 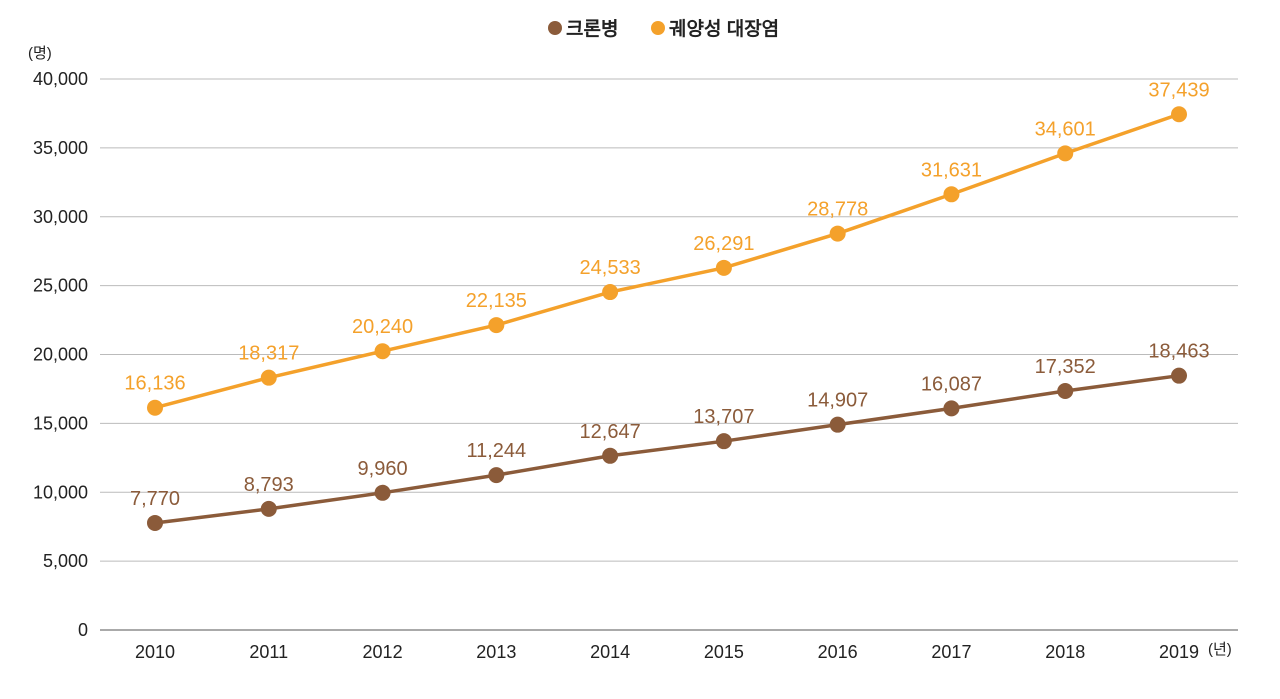 I want to click on data-label: 7,770, so click(x=155, y=499).